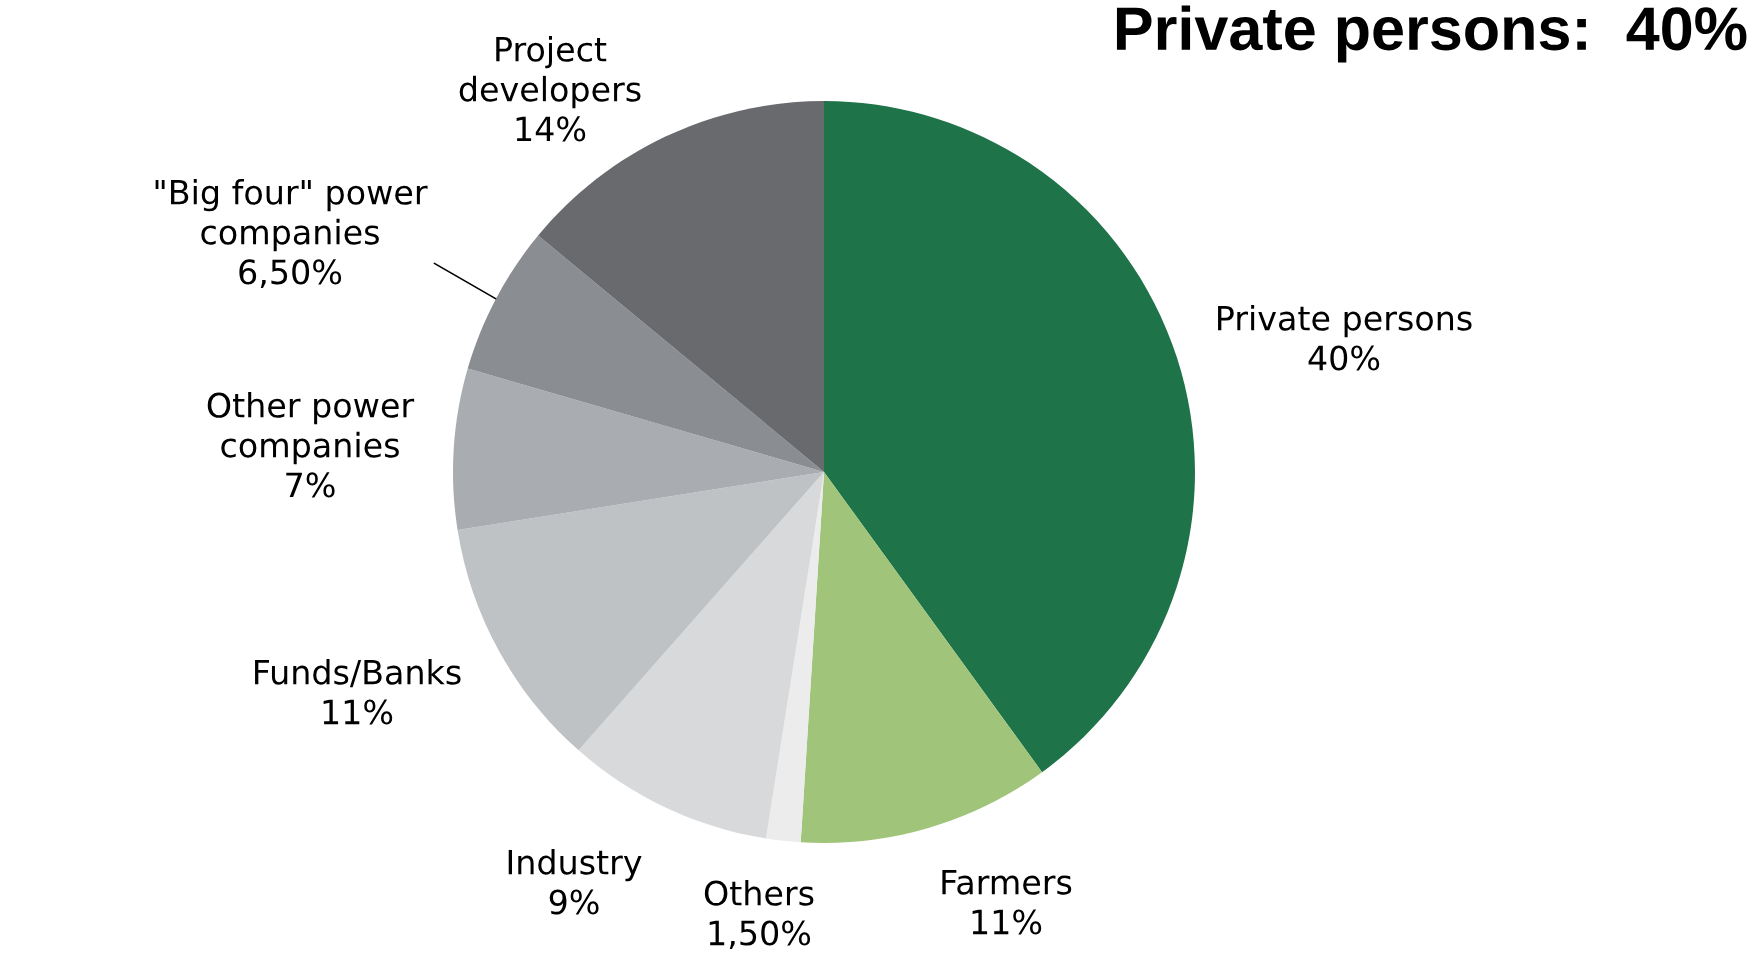  Describe the element at coordinates (311, 428) in the screenshot. I see `slice-label: Other power companies` at that location.